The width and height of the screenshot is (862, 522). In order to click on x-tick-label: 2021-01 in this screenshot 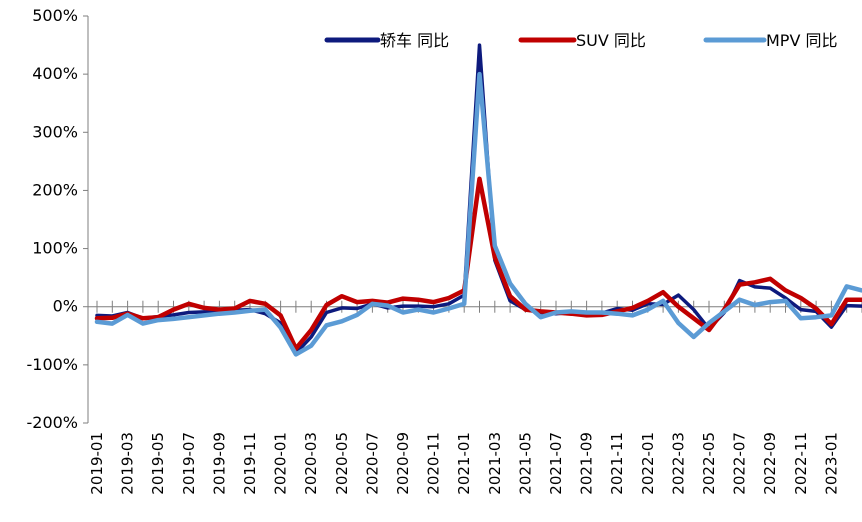, I will do `click(464, 463)`.